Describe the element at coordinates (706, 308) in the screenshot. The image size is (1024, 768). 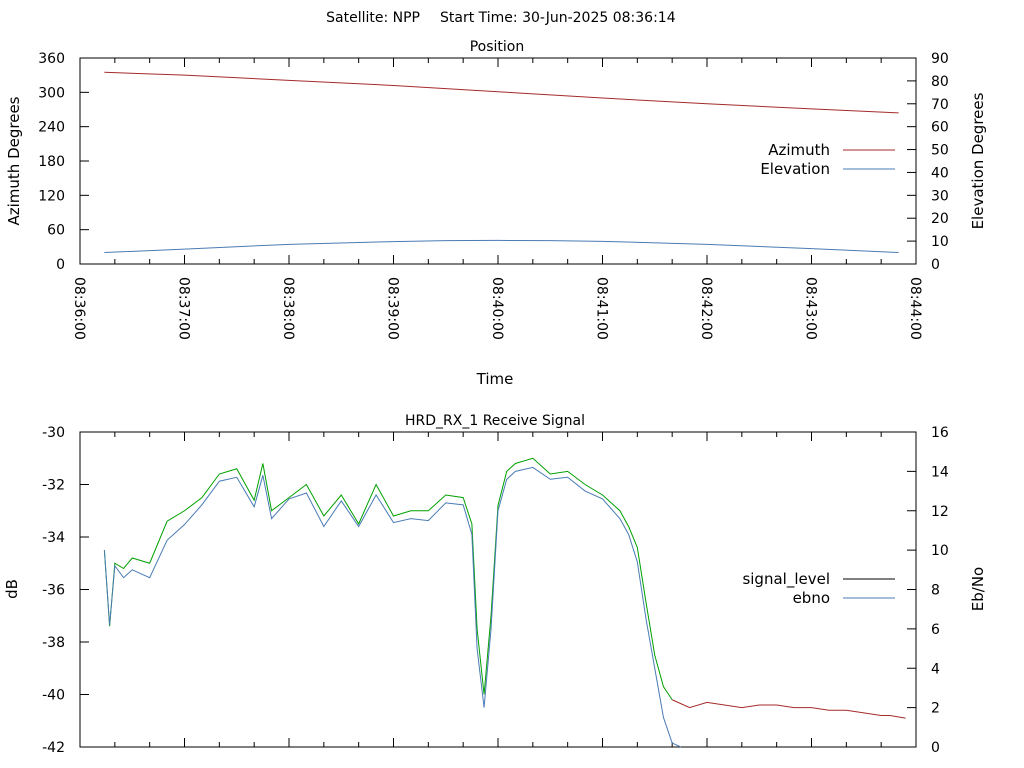
I see `x-tick-label: 08:42:00` at that location.